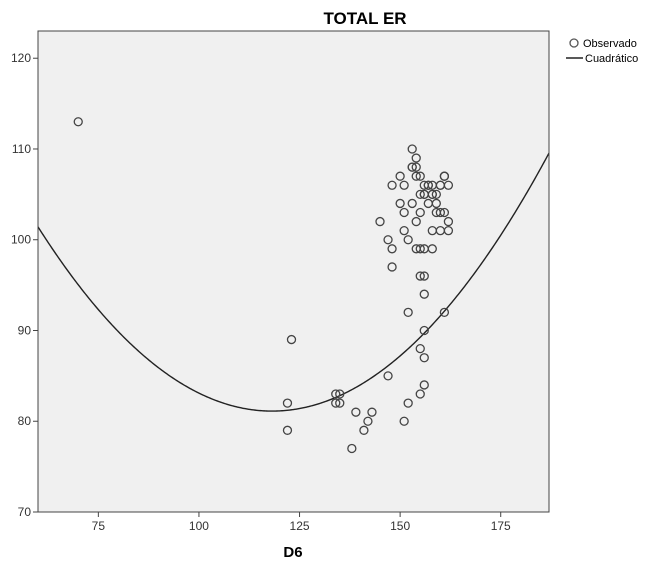  What do you see at coordinates (501, 526) in the screenshot?
I see `x-tick-label: 175` at bounding box center [501, 526].